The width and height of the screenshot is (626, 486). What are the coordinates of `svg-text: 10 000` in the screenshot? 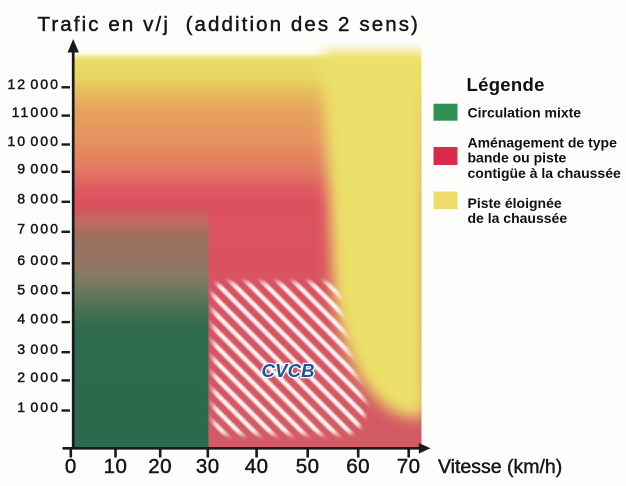 It's located at (33, 142).